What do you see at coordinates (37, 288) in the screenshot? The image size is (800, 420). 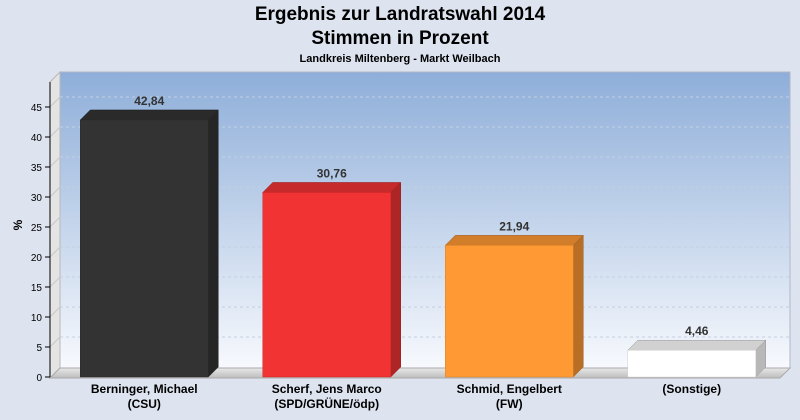 I see `y-tick-label: 15` at bounding box center [37, 288].